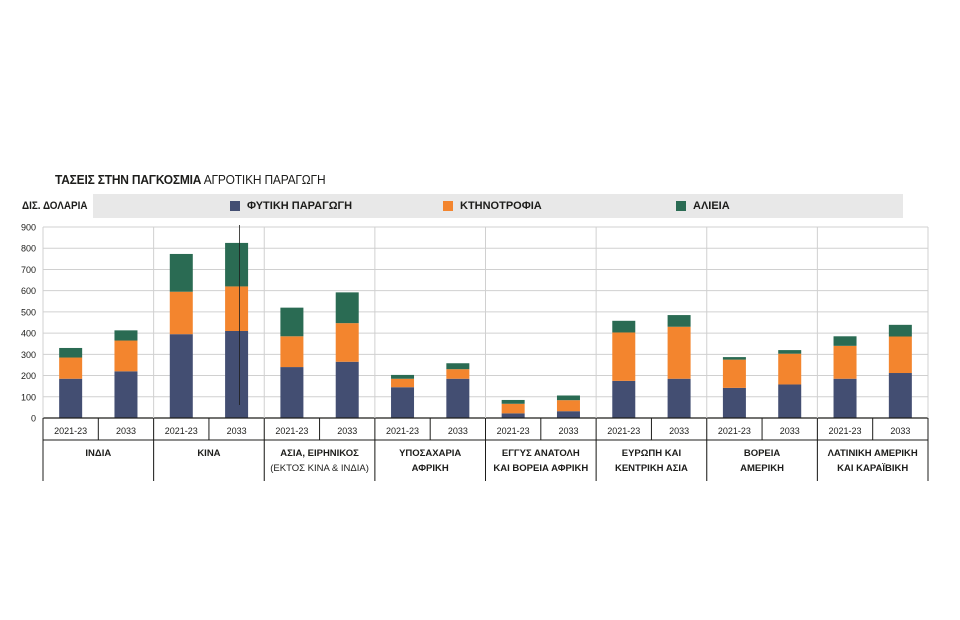 This screenshot has width=960, height=620. I want to click on group-label: ΑΣΙΑ, ΕΙΡΗΝΙΚΟΣ, so click(319, 453).